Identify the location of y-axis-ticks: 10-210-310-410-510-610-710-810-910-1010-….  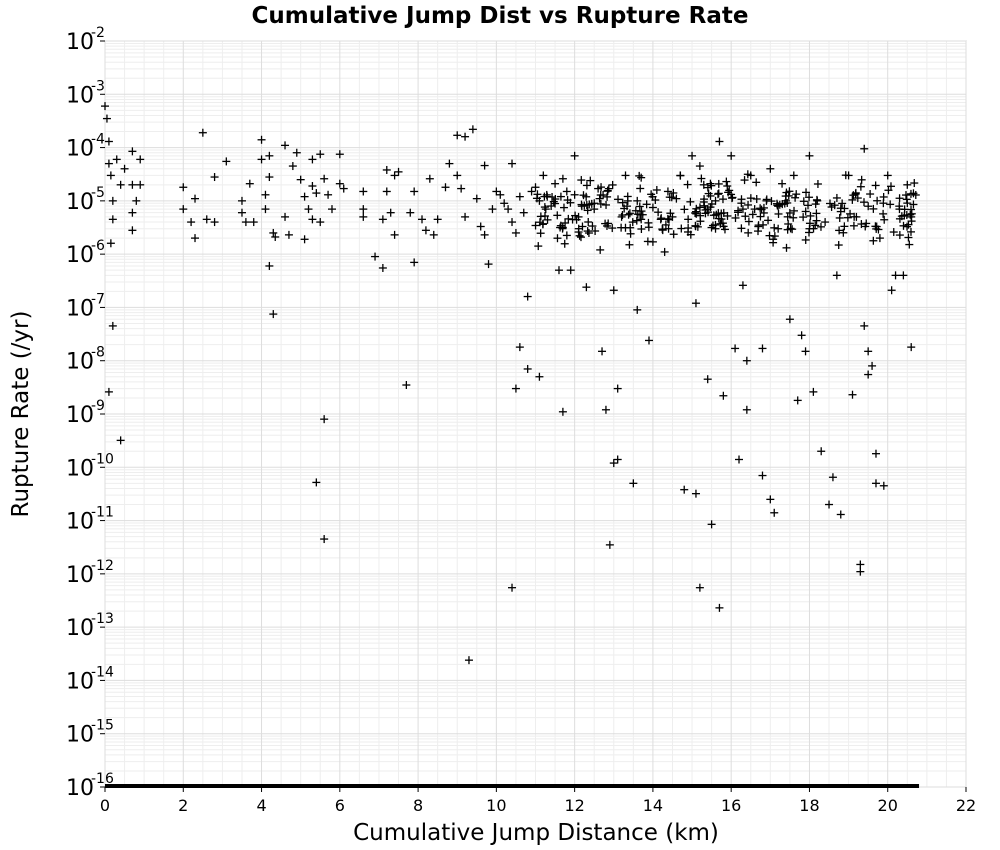
(90, 413).